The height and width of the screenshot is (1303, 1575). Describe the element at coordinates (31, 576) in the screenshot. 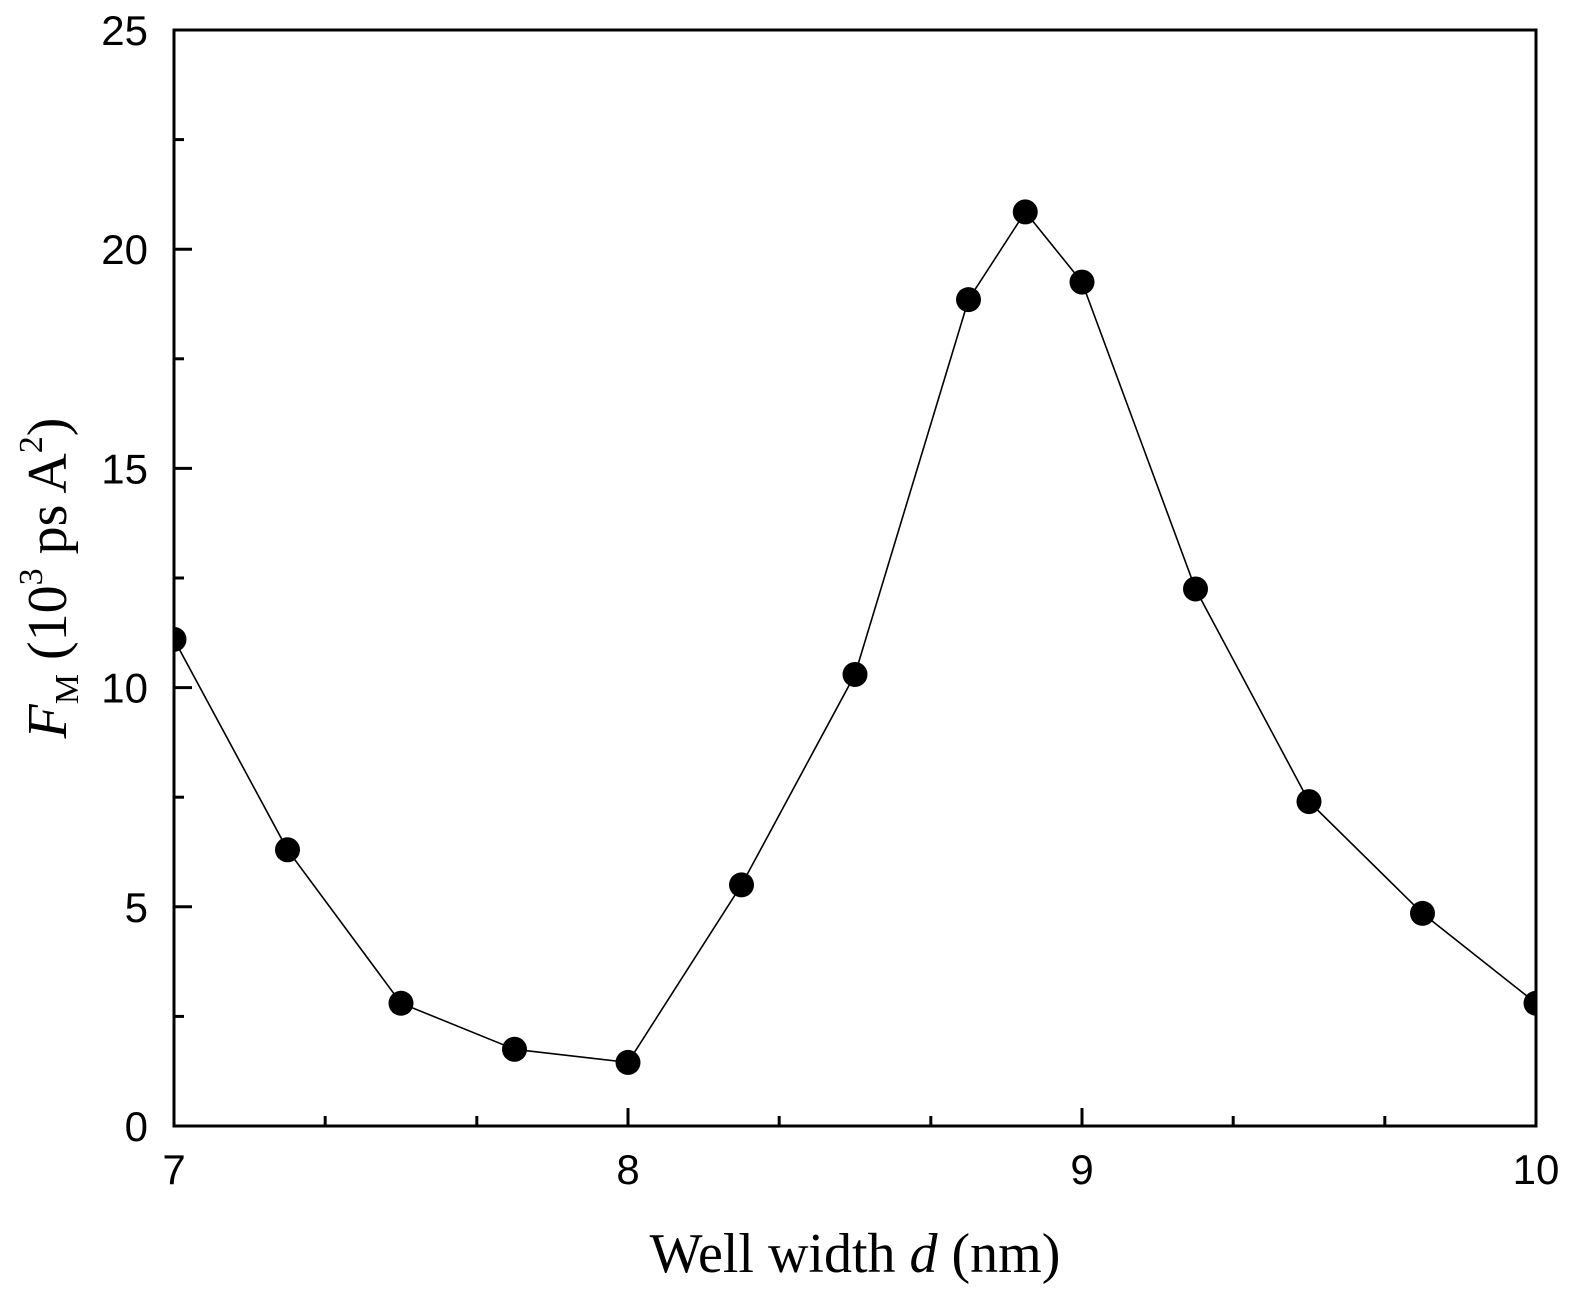

I see `y-axis-title-exponent: 3` at that location.